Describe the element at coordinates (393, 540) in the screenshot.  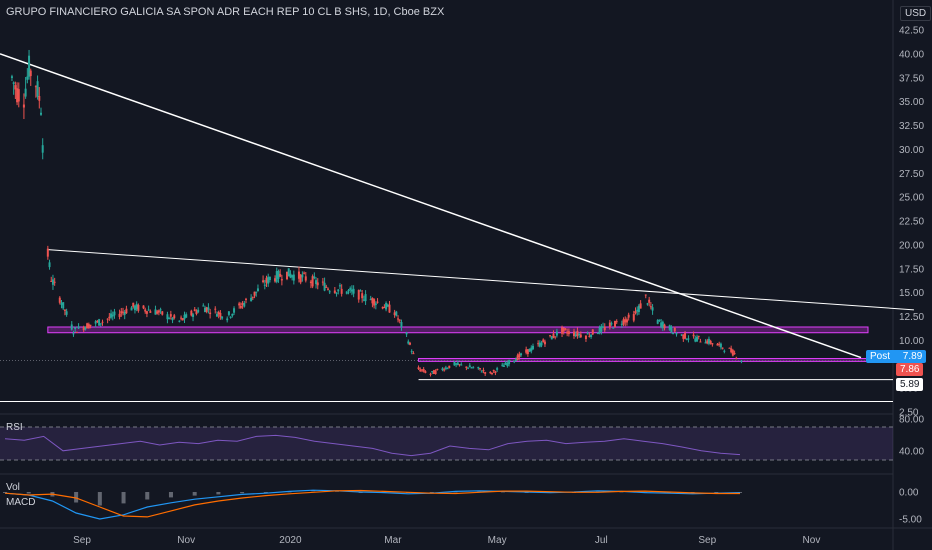
I see `time-tick-label: Mar` at that location.